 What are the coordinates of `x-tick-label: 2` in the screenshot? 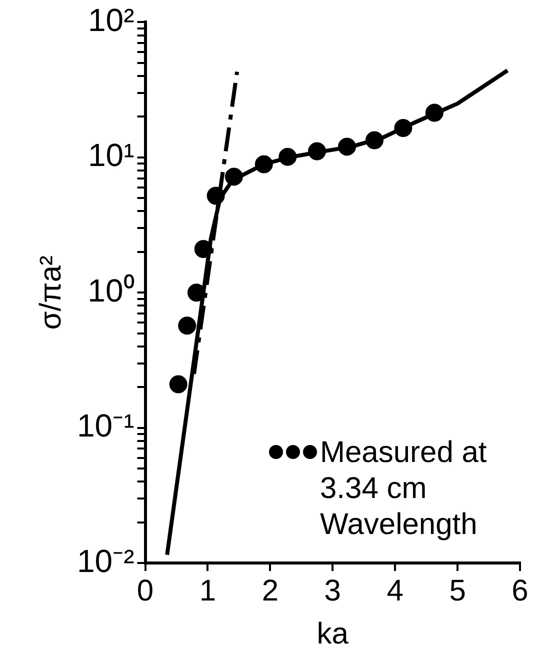 It's located at (270, 591).